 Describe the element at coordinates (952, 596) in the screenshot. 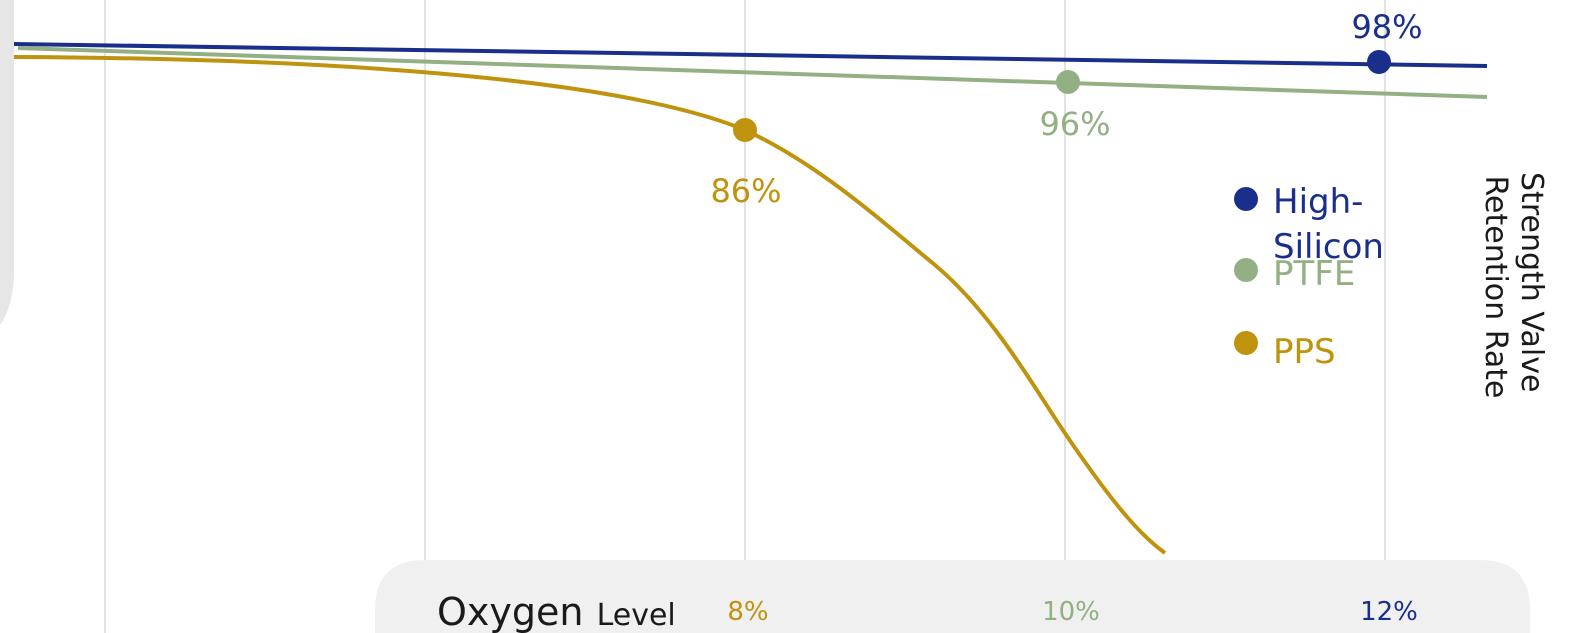

I see `x-axis-panel` at that location.